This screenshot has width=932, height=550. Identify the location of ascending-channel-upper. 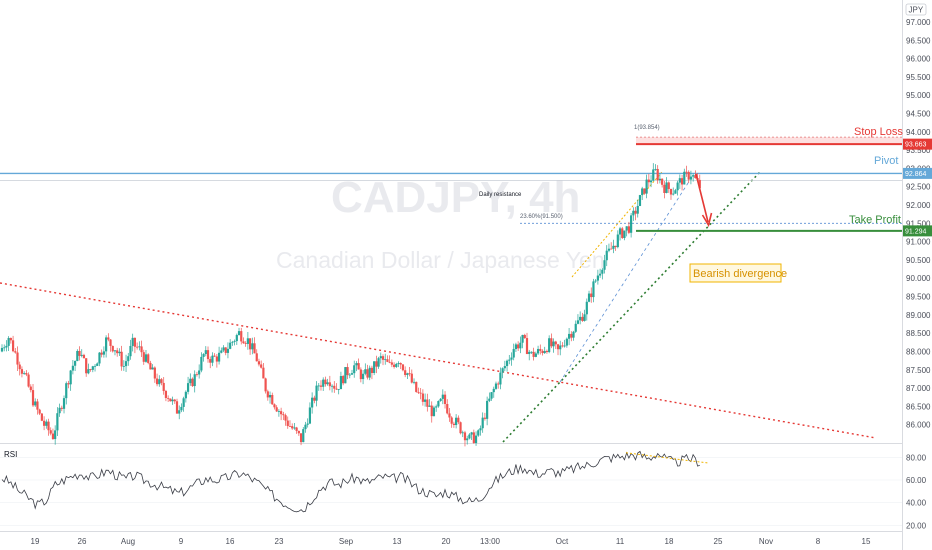
(617, 224).